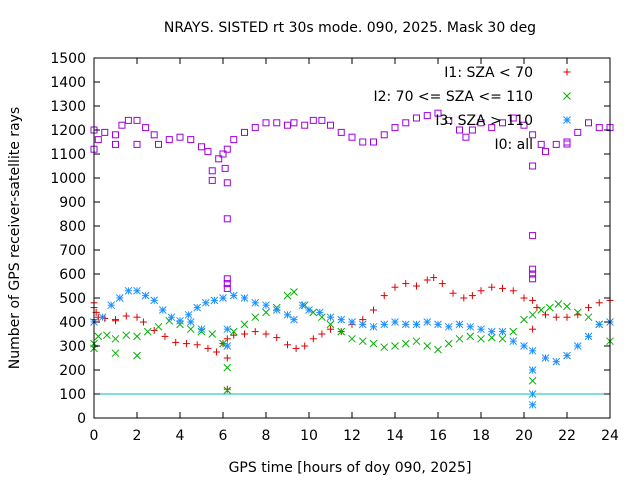 This screenshot has height=480, width=640. What do you see at coordinates (567, 436) in the screenshot?
I see `x-tick-label: 22` at bounding box center [567, 436].